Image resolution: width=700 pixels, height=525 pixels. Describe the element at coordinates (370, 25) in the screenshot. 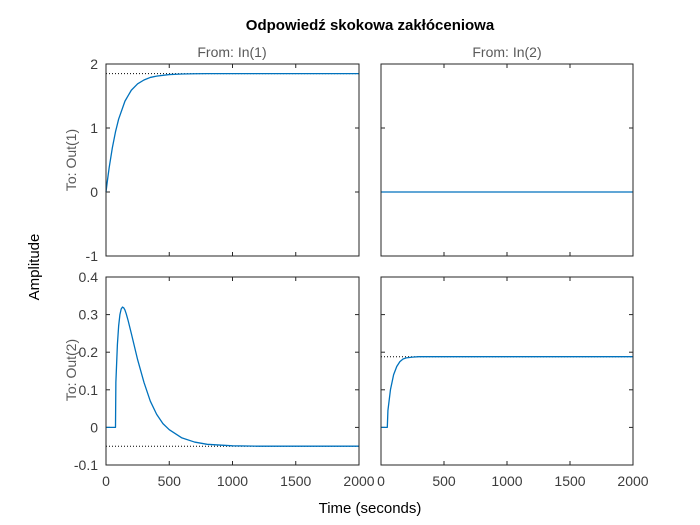

I see `chart-title: Odpowiedź skokowa zakłóceniowa` at that location.